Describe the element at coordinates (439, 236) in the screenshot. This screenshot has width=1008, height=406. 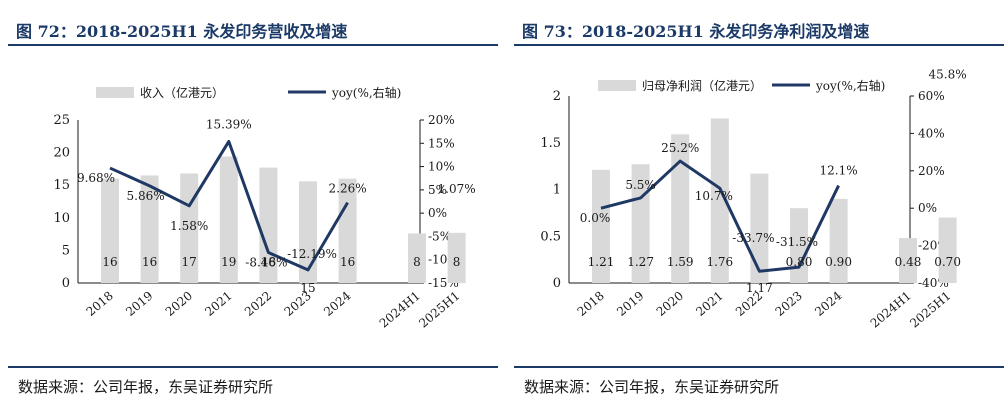
I see `right-tick-label: -5%` at that location.